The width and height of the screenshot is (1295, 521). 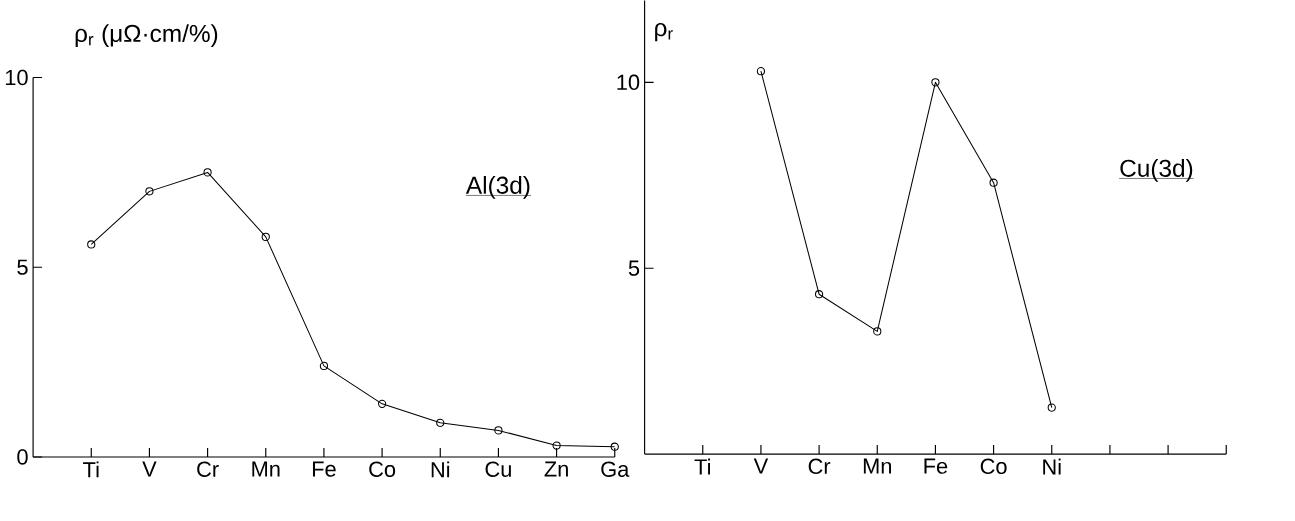 What do you see at coordinates (615, 469) in the screenshot?
I see `x-tick-label: Ga` at bounding box center [615, 469].